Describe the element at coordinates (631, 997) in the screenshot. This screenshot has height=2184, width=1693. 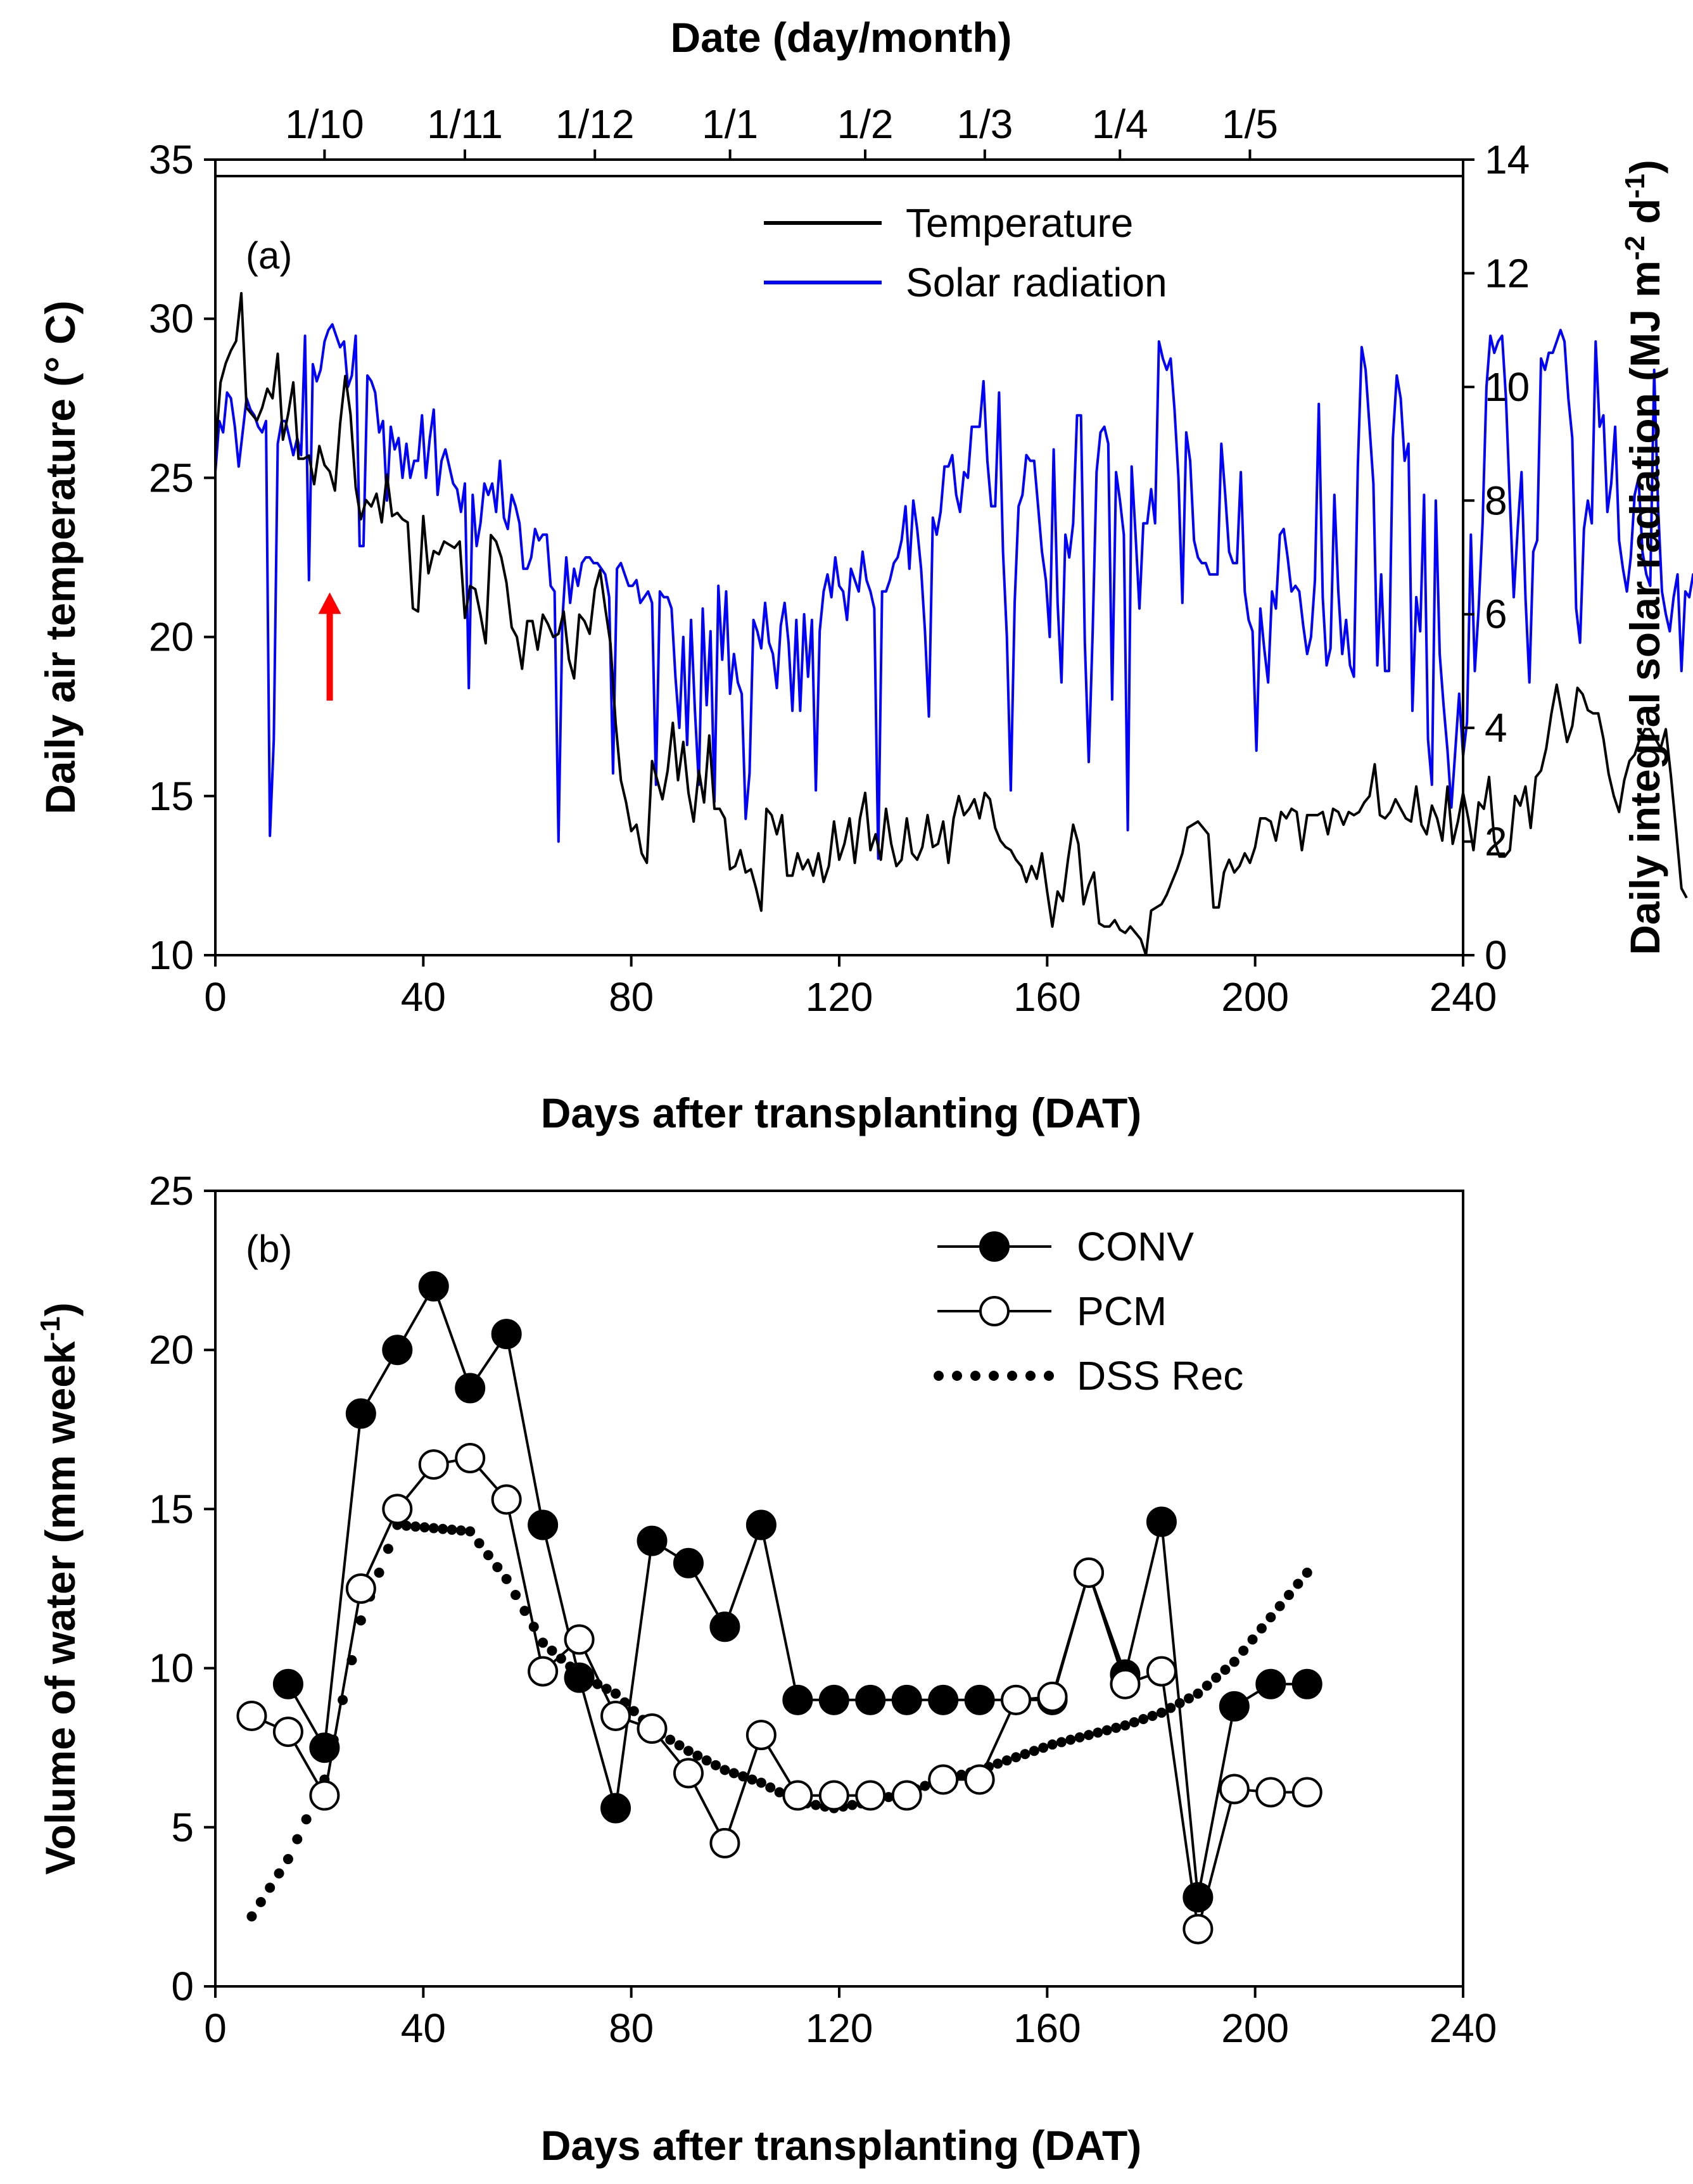
I see `x-tick-label: 80` at that location.